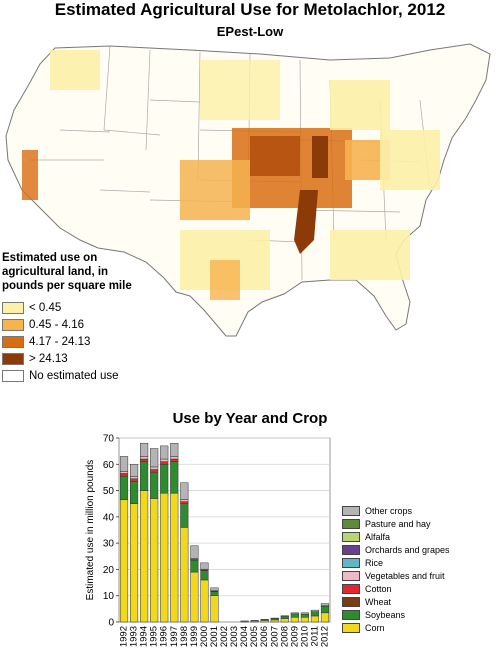  I want to click on region-northwest, so click(75, 70).